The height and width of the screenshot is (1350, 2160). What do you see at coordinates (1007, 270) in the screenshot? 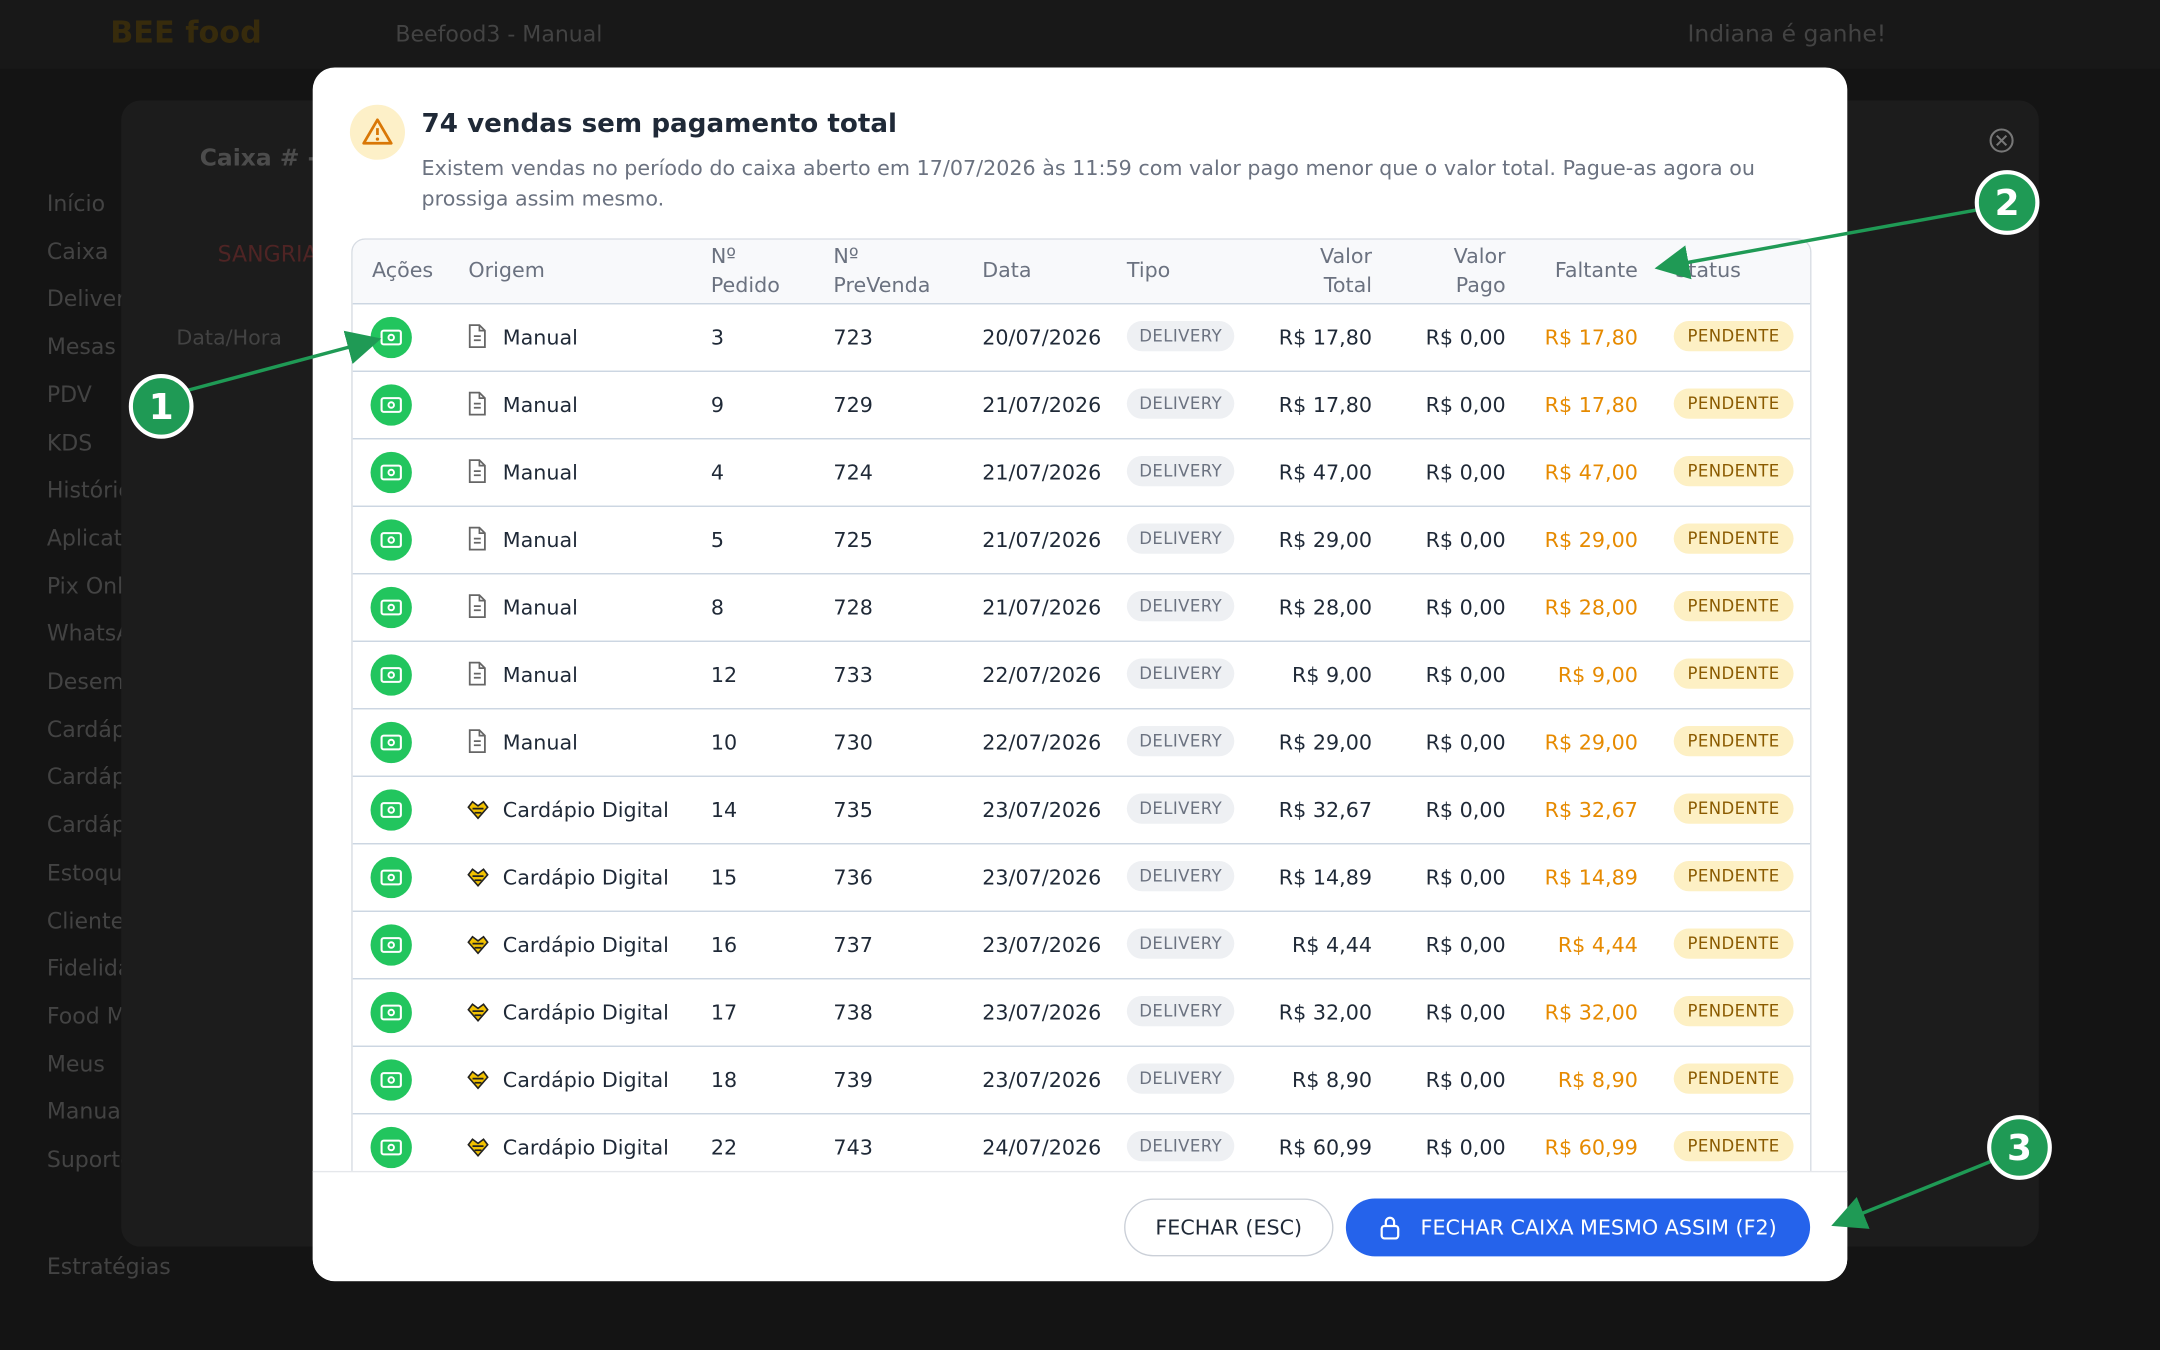
I see `column-header: Data` at bounding box center [1007, 270].